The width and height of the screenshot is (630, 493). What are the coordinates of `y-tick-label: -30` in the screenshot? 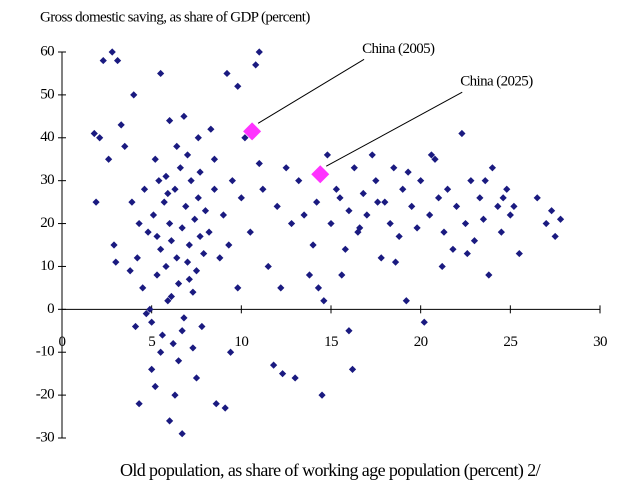 It's located at (45, 437).